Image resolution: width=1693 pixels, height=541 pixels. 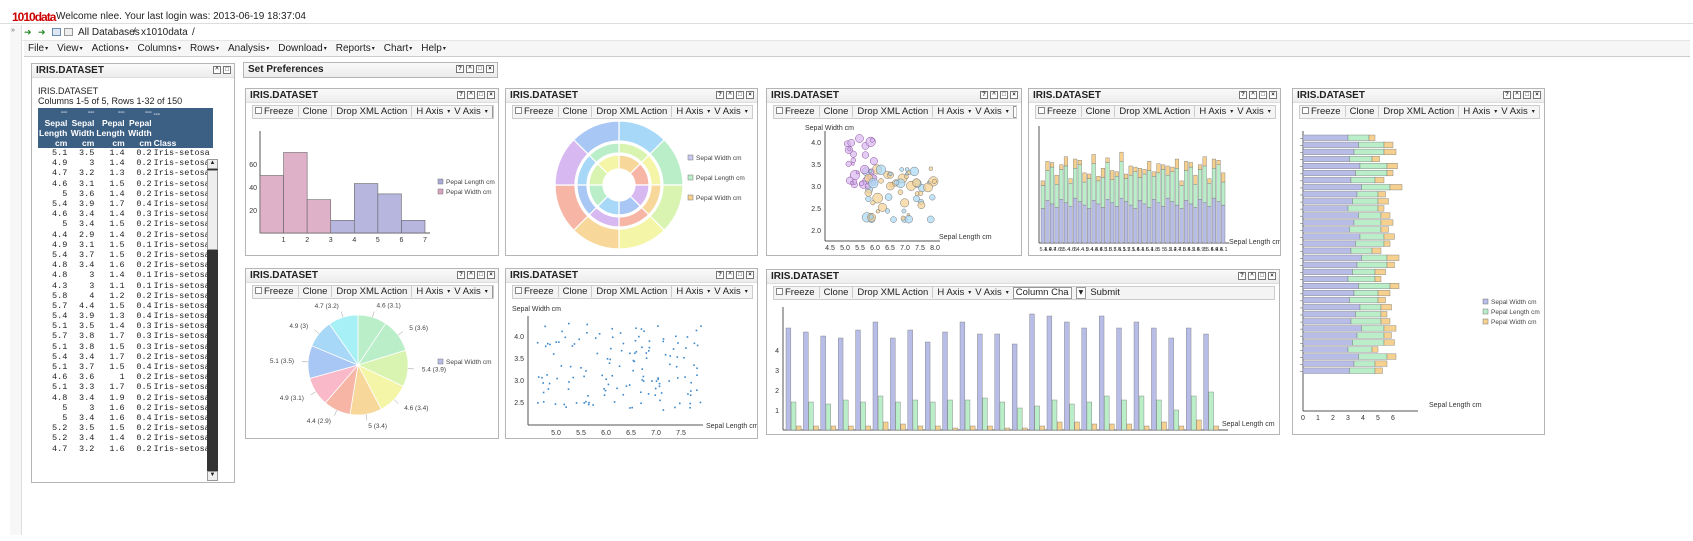 I want to click on table-row: 4.7 3.2 1.6 0.2 Iris-setosa, so click(x=125, y=448).